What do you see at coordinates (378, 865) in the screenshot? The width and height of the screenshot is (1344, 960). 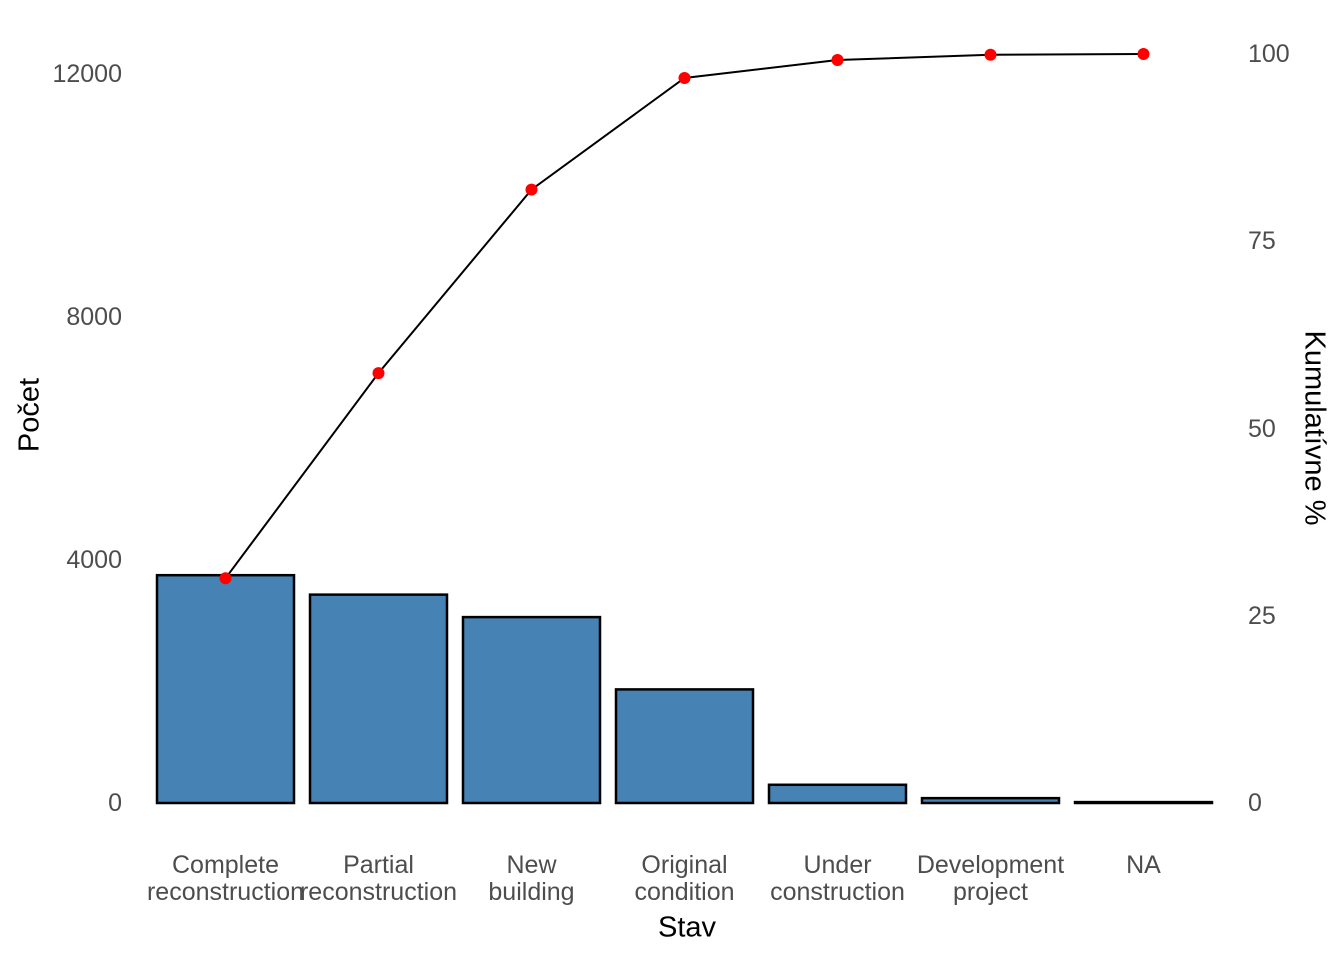 I see `x-tick-line: Partial` at bounding box center [378, 865].